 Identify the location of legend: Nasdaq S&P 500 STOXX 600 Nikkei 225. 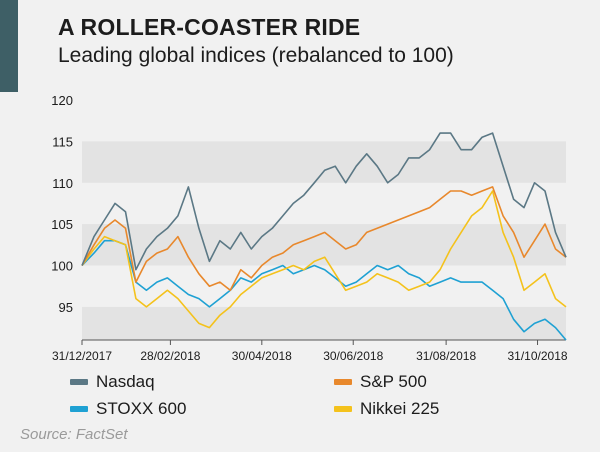
(310, 397).